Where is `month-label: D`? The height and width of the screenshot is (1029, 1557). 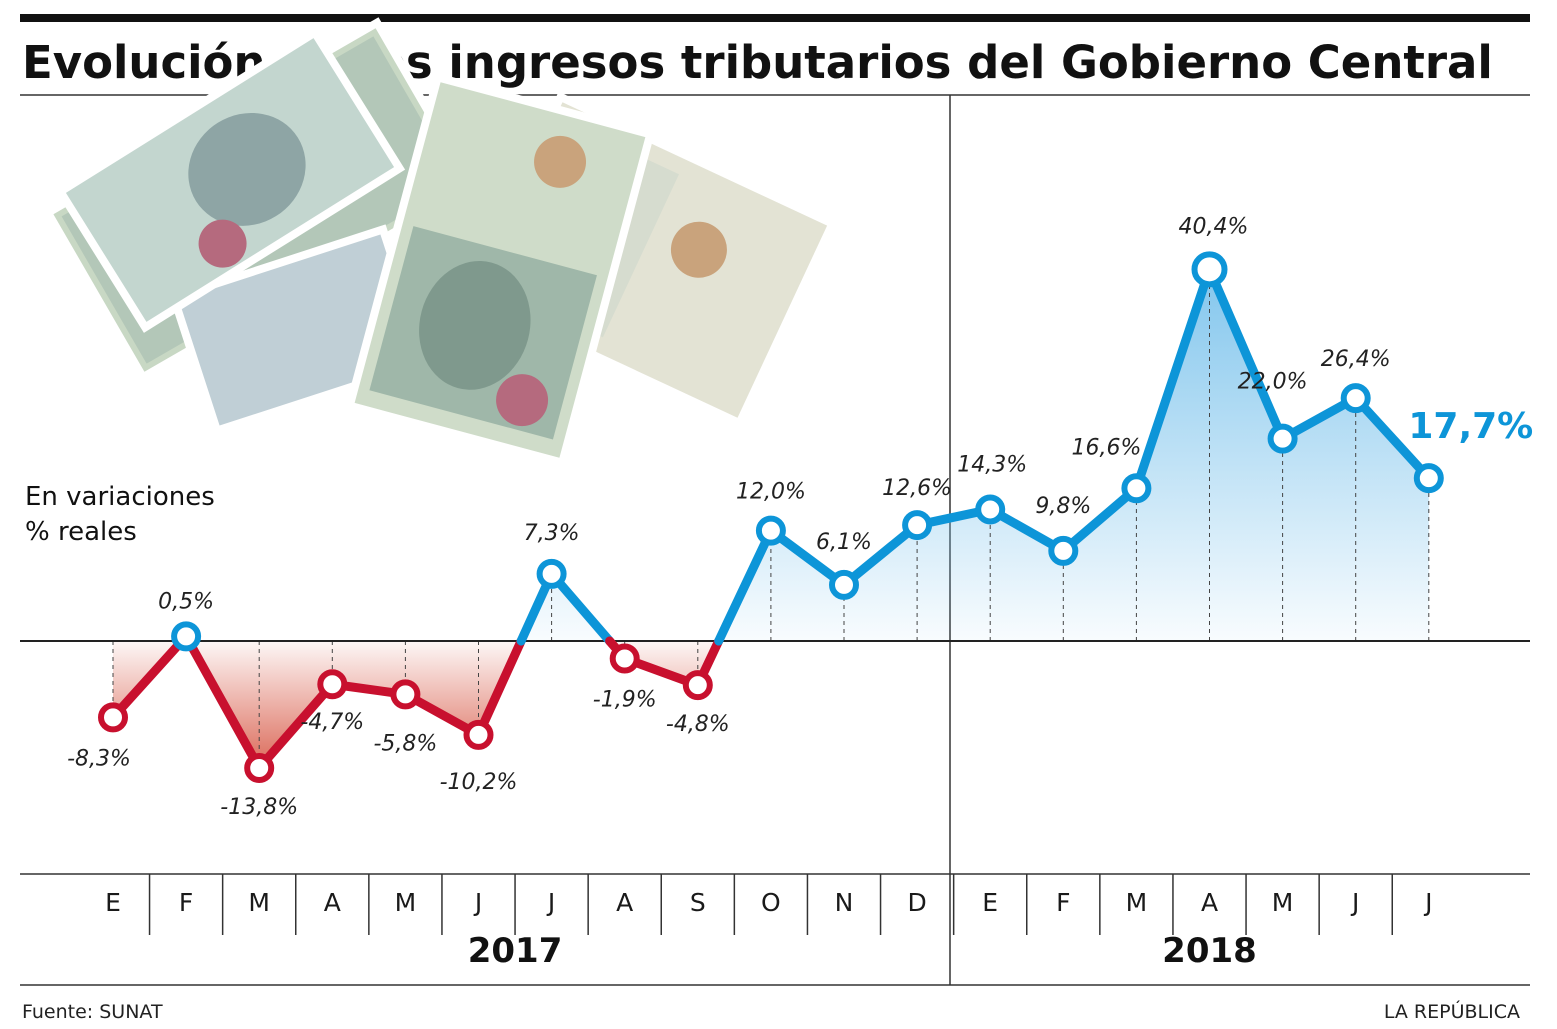
month-label: D is located at coordinates (916, 902).